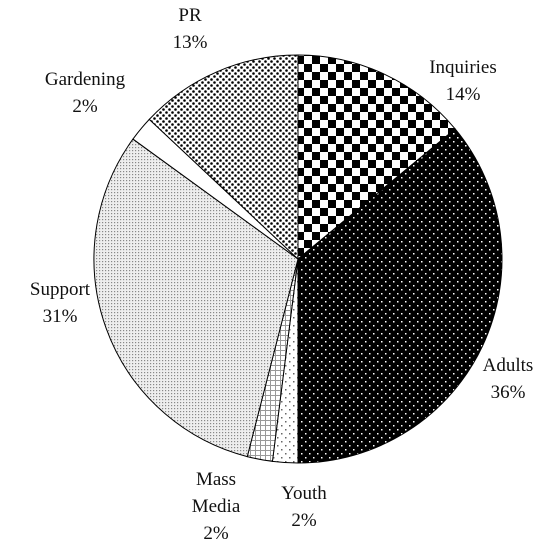 The width and height of the screenshot is (544, 545). I want to click on category-label: Youth, so click(304, 493).